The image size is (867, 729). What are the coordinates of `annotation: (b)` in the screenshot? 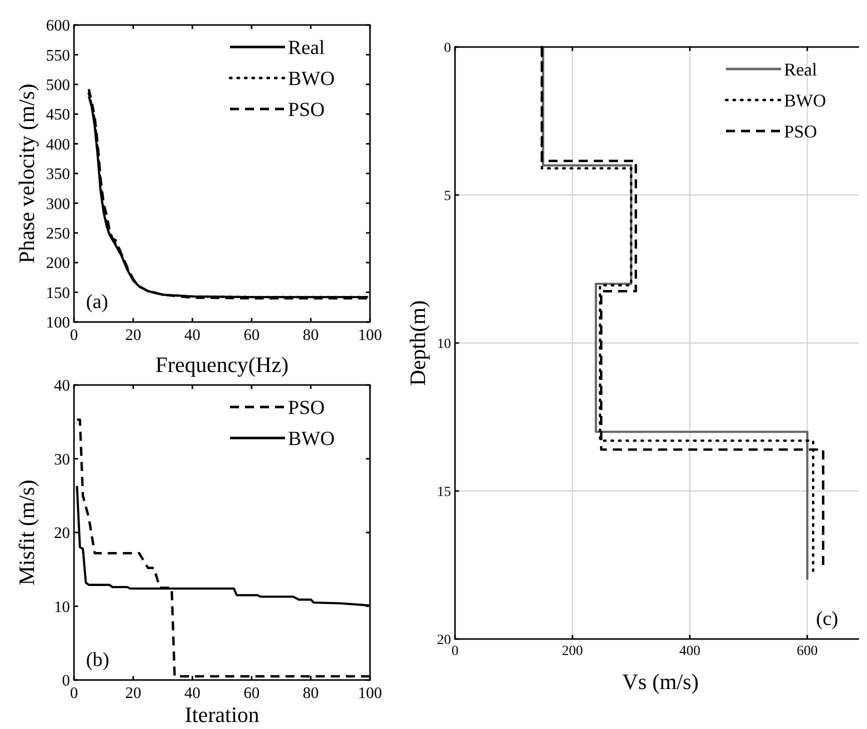 It's located at (98, 660).